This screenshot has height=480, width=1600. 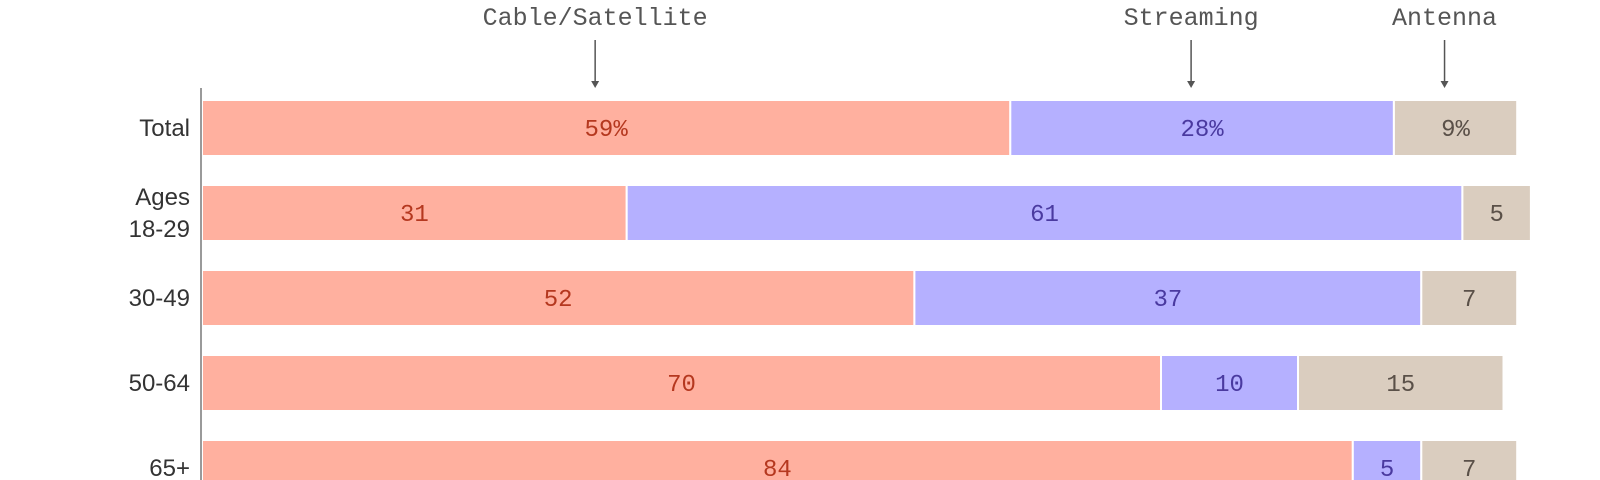 What do you see at coordinates (1191, 18) in the screenshot?
I see `legend-label-streaming: Streaming` at bounding box center [1191, 18].